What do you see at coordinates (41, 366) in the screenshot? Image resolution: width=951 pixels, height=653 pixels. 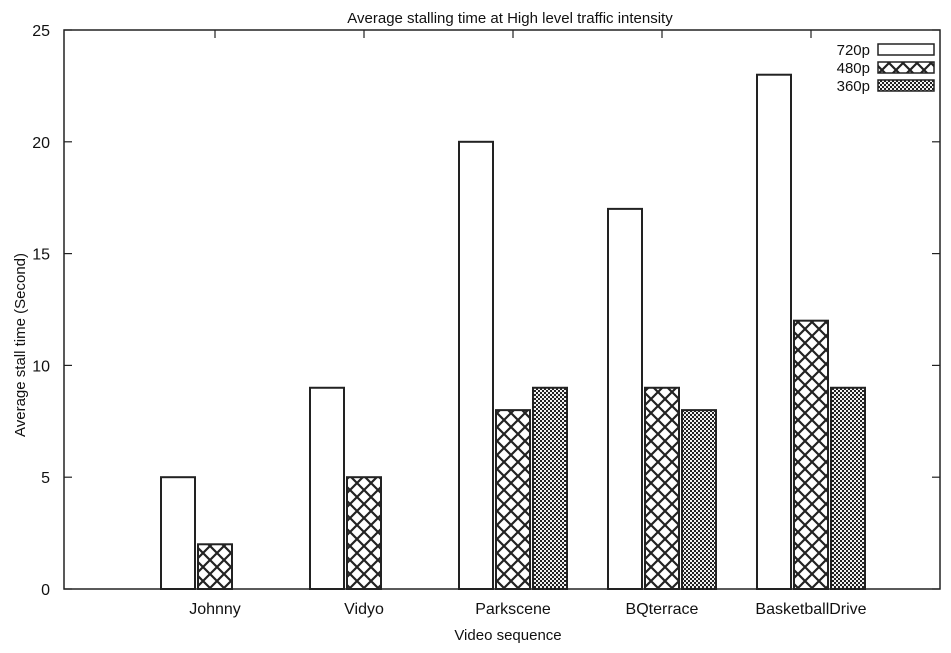 I see `y-tick-label: 10` at bounding box center [41, 366].